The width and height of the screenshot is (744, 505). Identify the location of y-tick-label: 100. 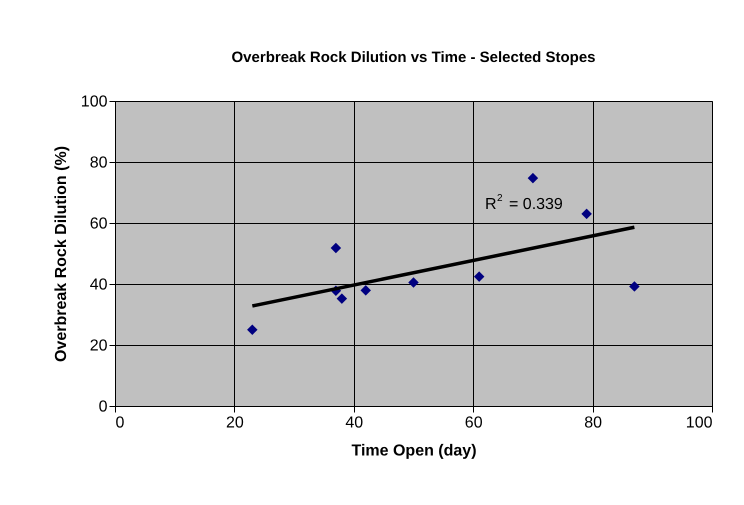
(94, 102).